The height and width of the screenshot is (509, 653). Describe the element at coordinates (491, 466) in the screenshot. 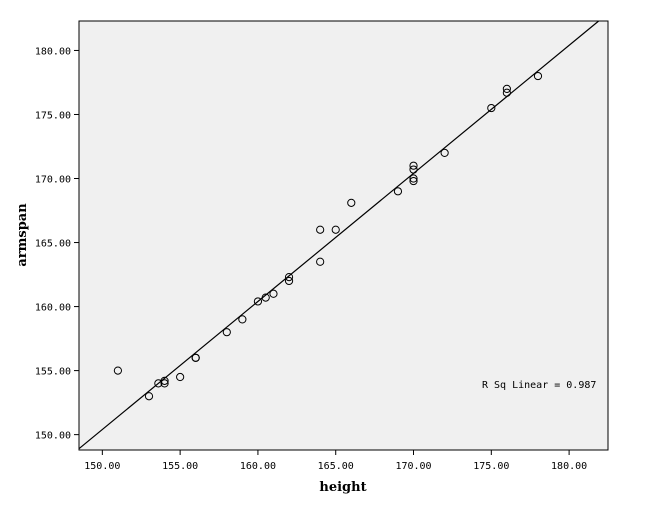

I see `x-tick-label: 175.00` at that location.